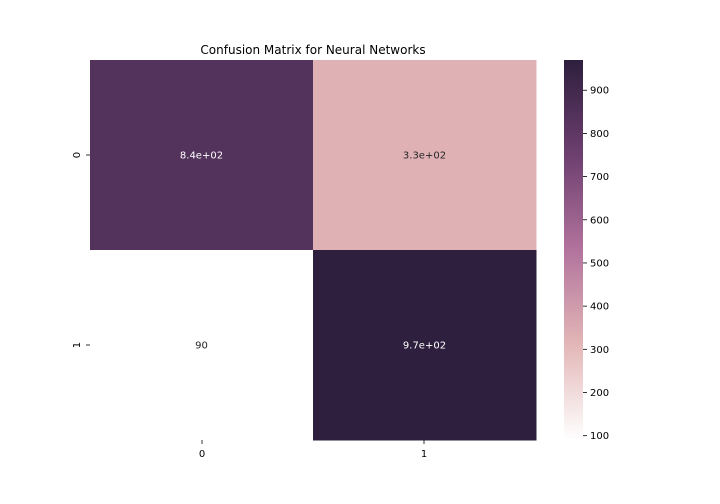 The width and height of the screenshot is (720, 504). What do you see at coordinates (599, 436) in the screenshot?
I see `colorbar-tick-label-0: 100` at bounding box center [599, 436].